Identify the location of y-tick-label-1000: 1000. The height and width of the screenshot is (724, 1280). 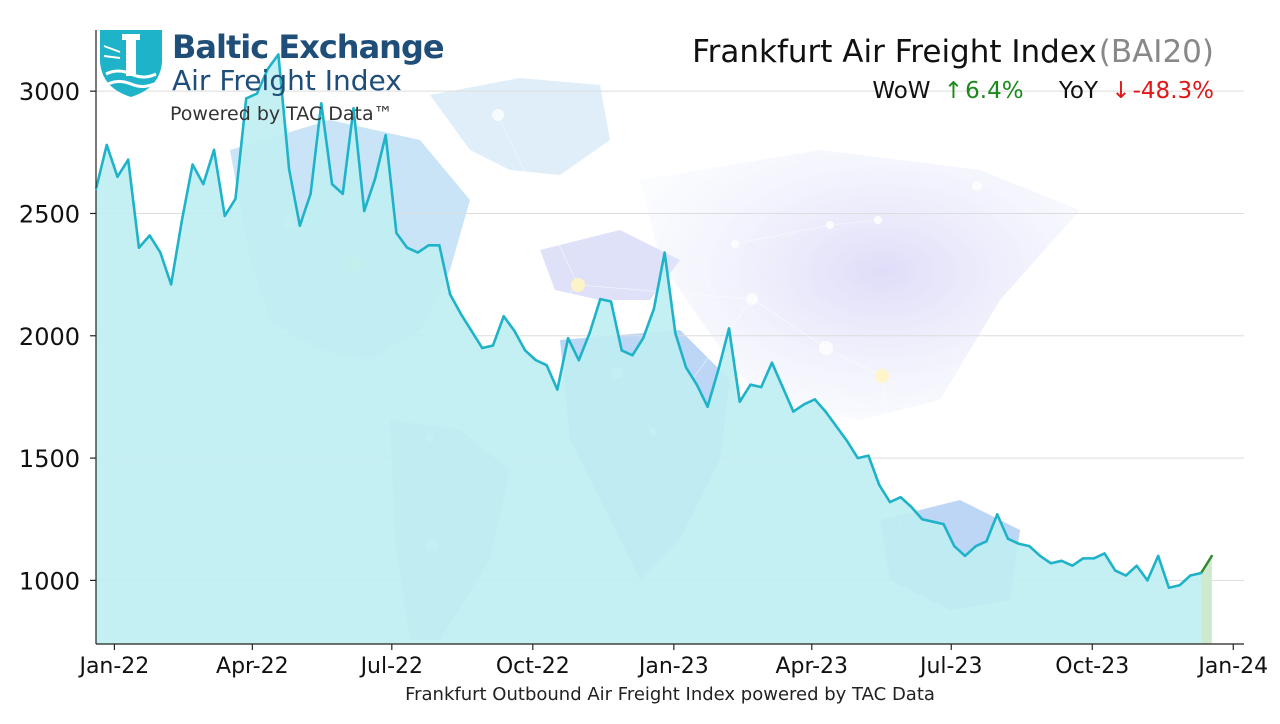
(49, 581).